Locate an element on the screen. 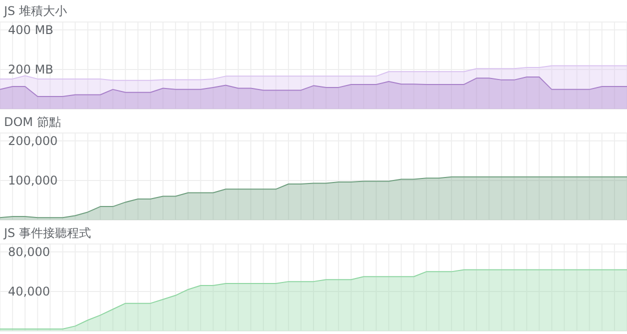  y-tick-label: 100,000 is located at coordinates (33, 181).